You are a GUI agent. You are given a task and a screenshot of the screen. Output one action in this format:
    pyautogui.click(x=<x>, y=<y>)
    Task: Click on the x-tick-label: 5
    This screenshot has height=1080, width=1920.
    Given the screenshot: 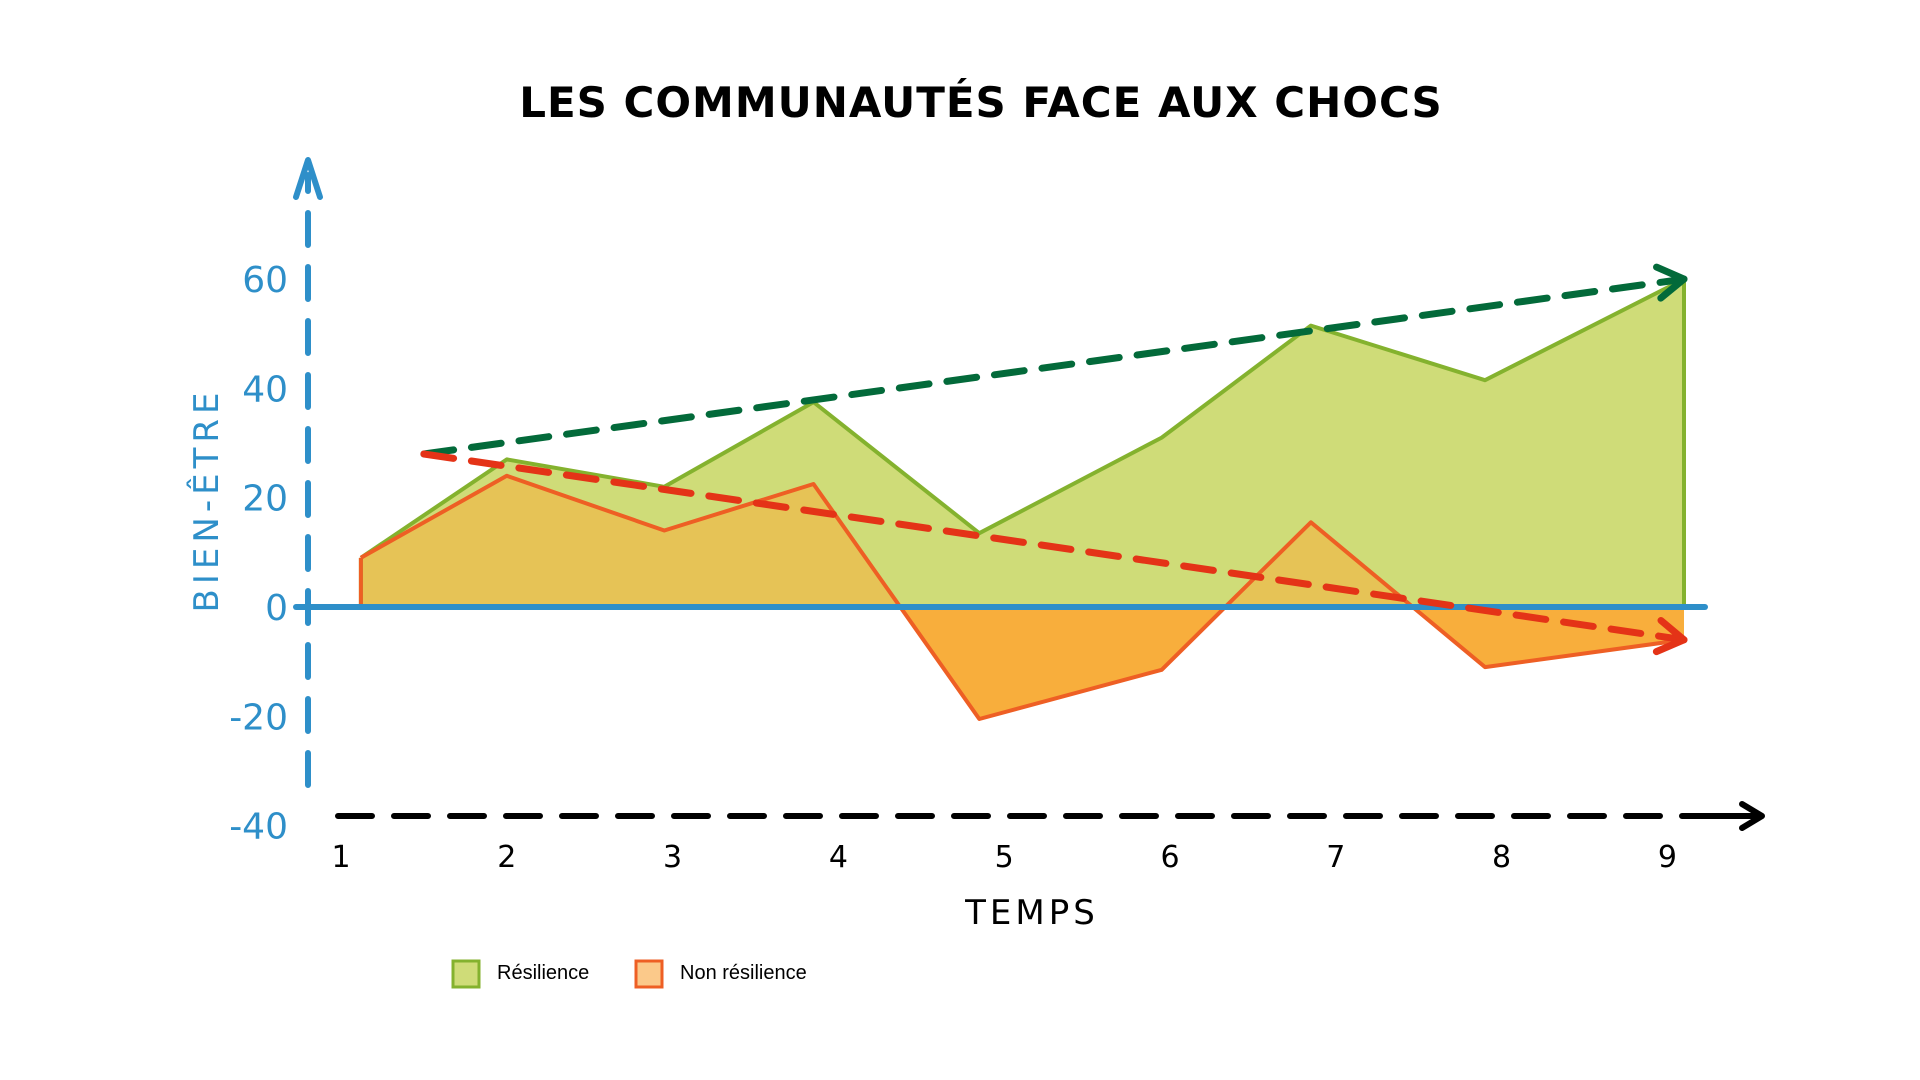 What is the action you would take?
    pyautogui.click(x=1004, y=857)
    